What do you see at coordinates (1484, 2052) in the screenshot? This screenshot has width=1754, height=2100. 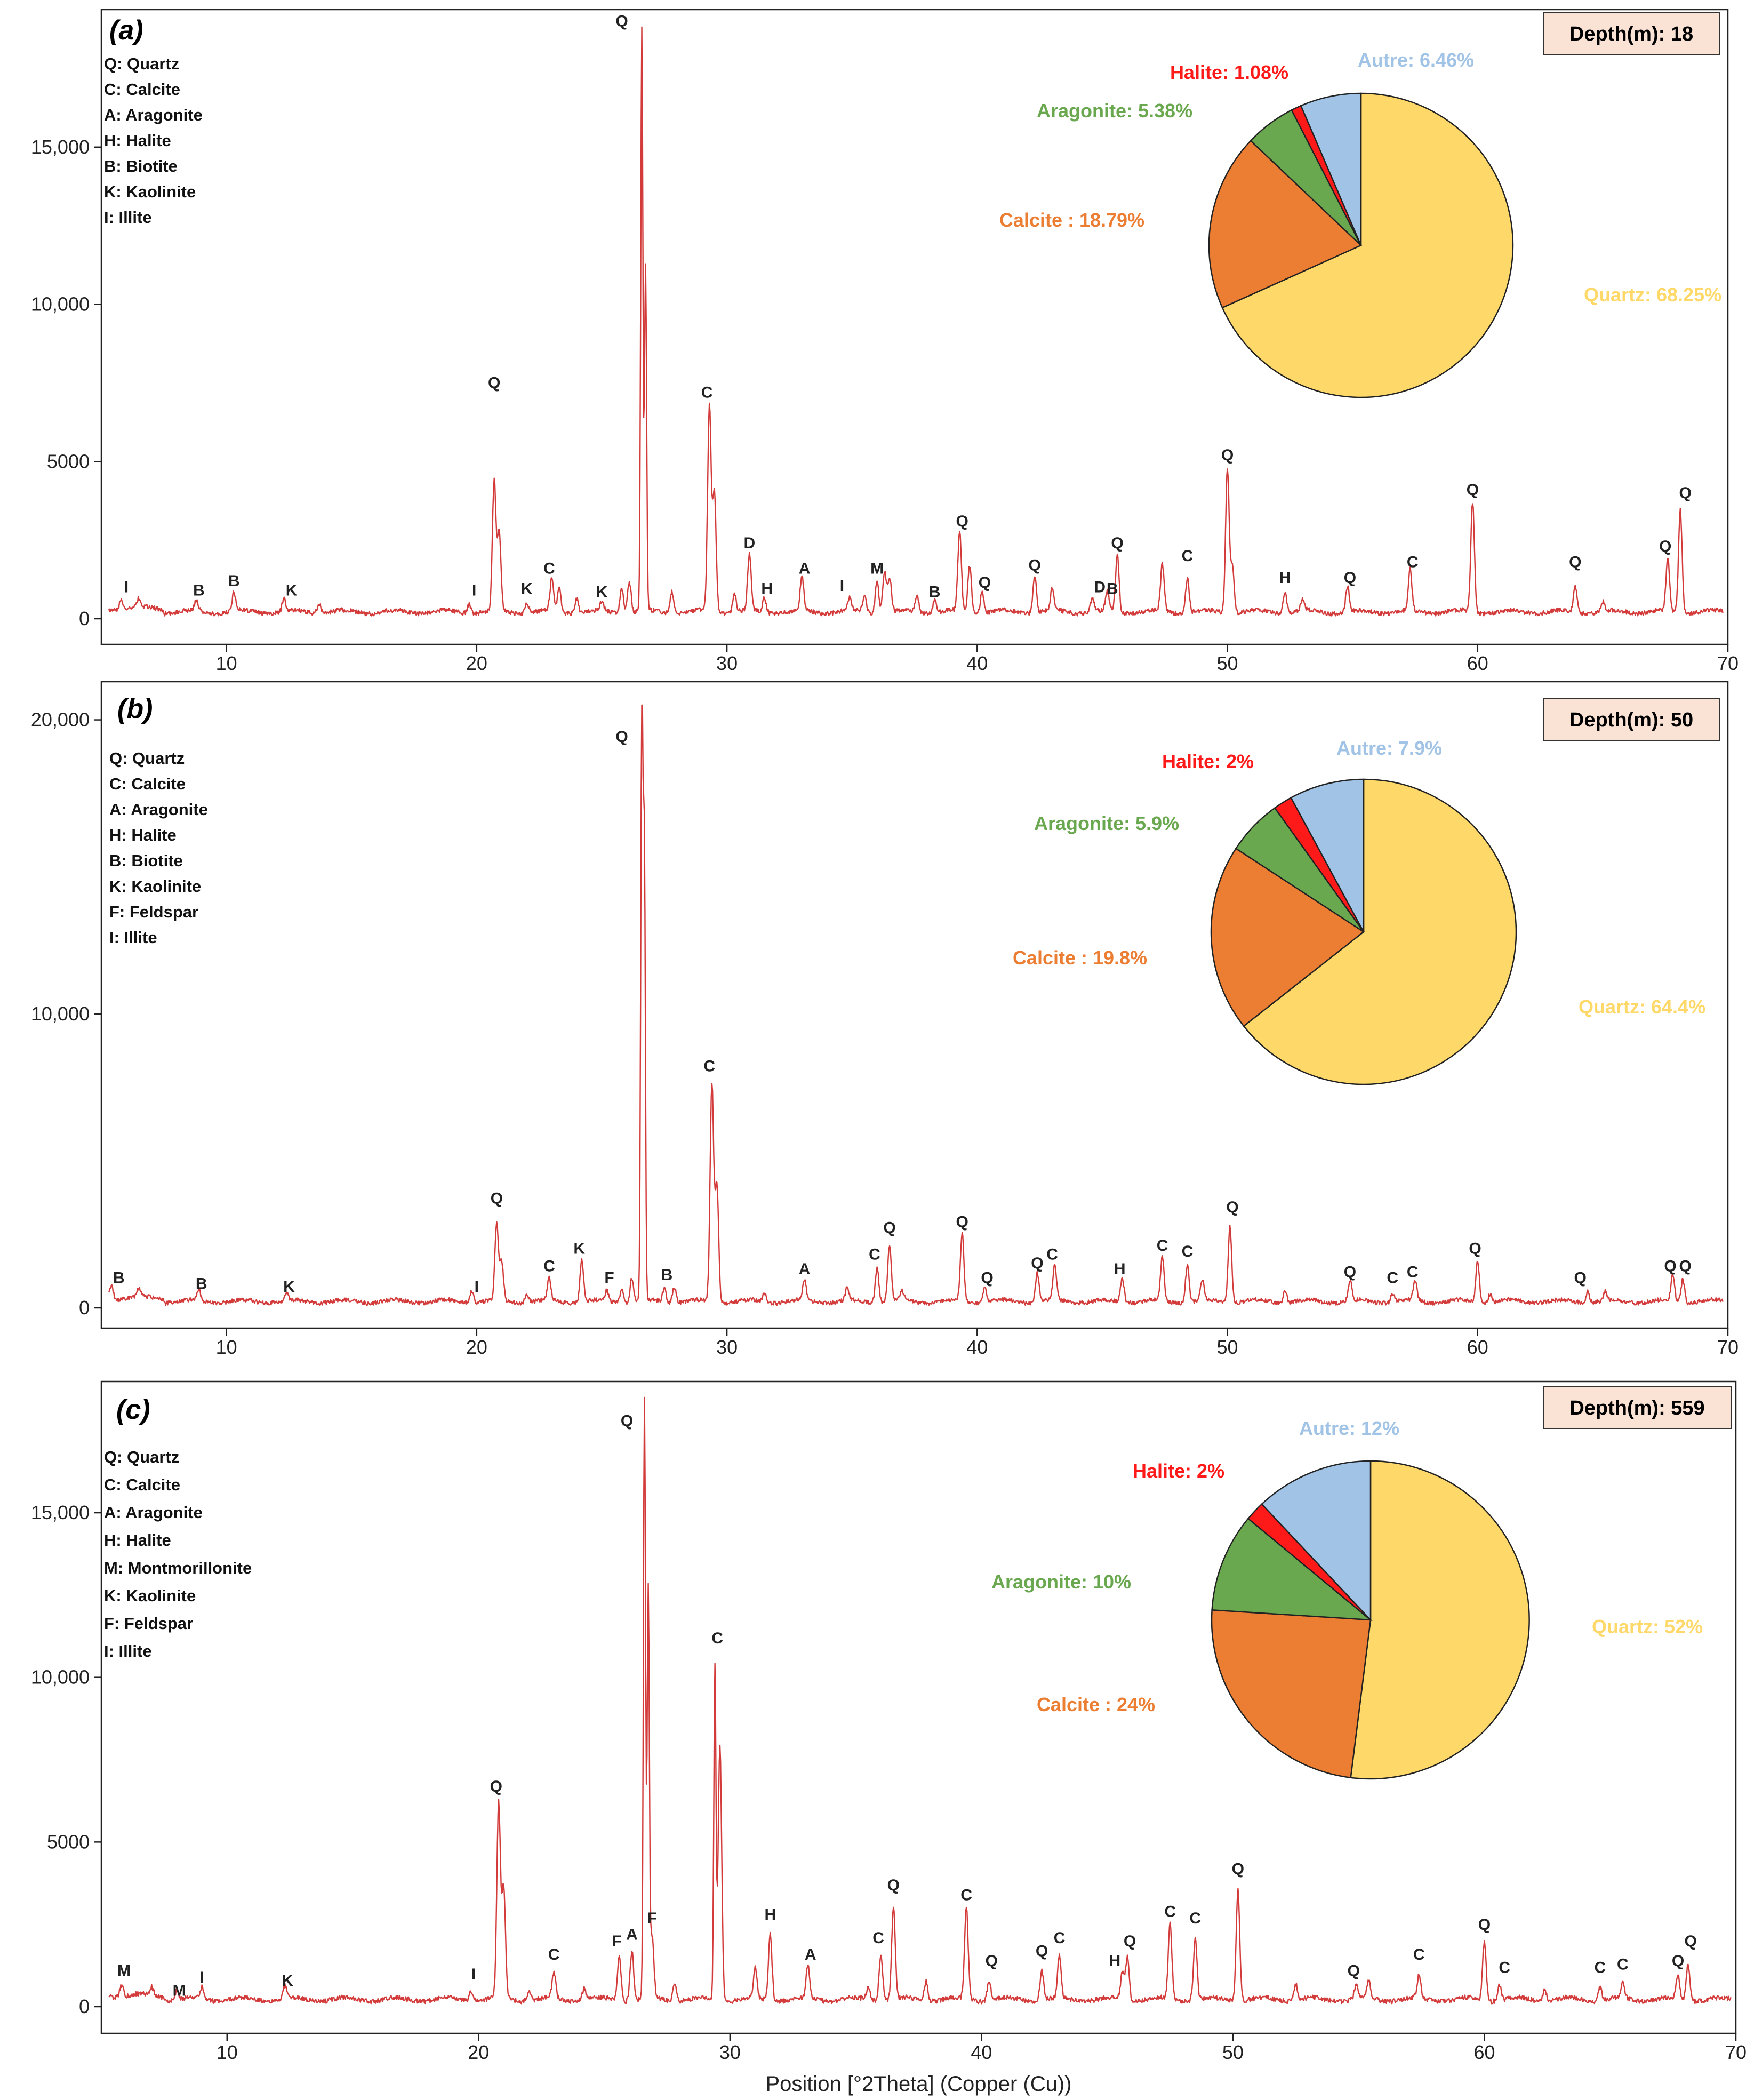 I see `x-tick-label: 60` at bounding box center [1484, 2052].